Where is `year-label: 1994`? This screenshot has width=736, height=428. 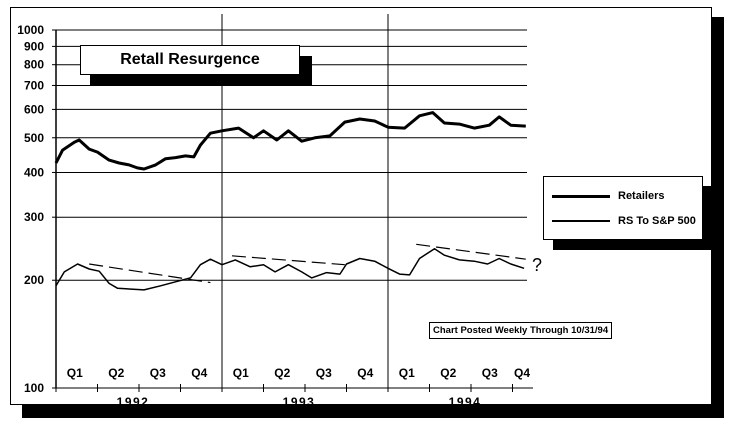
year-label: 1994 is located at coordinates (465, 402).